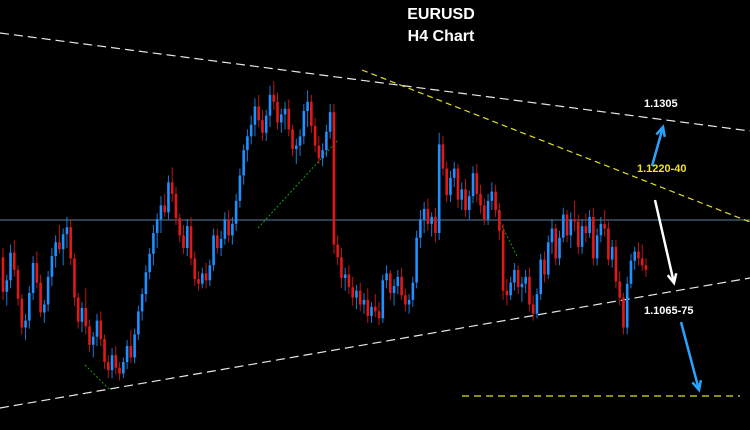 This screenshot has height=430, width=750. Describe the element at coordinates (441, 14) in the screenshot. I see `chart-title: EURUSD` at that location.